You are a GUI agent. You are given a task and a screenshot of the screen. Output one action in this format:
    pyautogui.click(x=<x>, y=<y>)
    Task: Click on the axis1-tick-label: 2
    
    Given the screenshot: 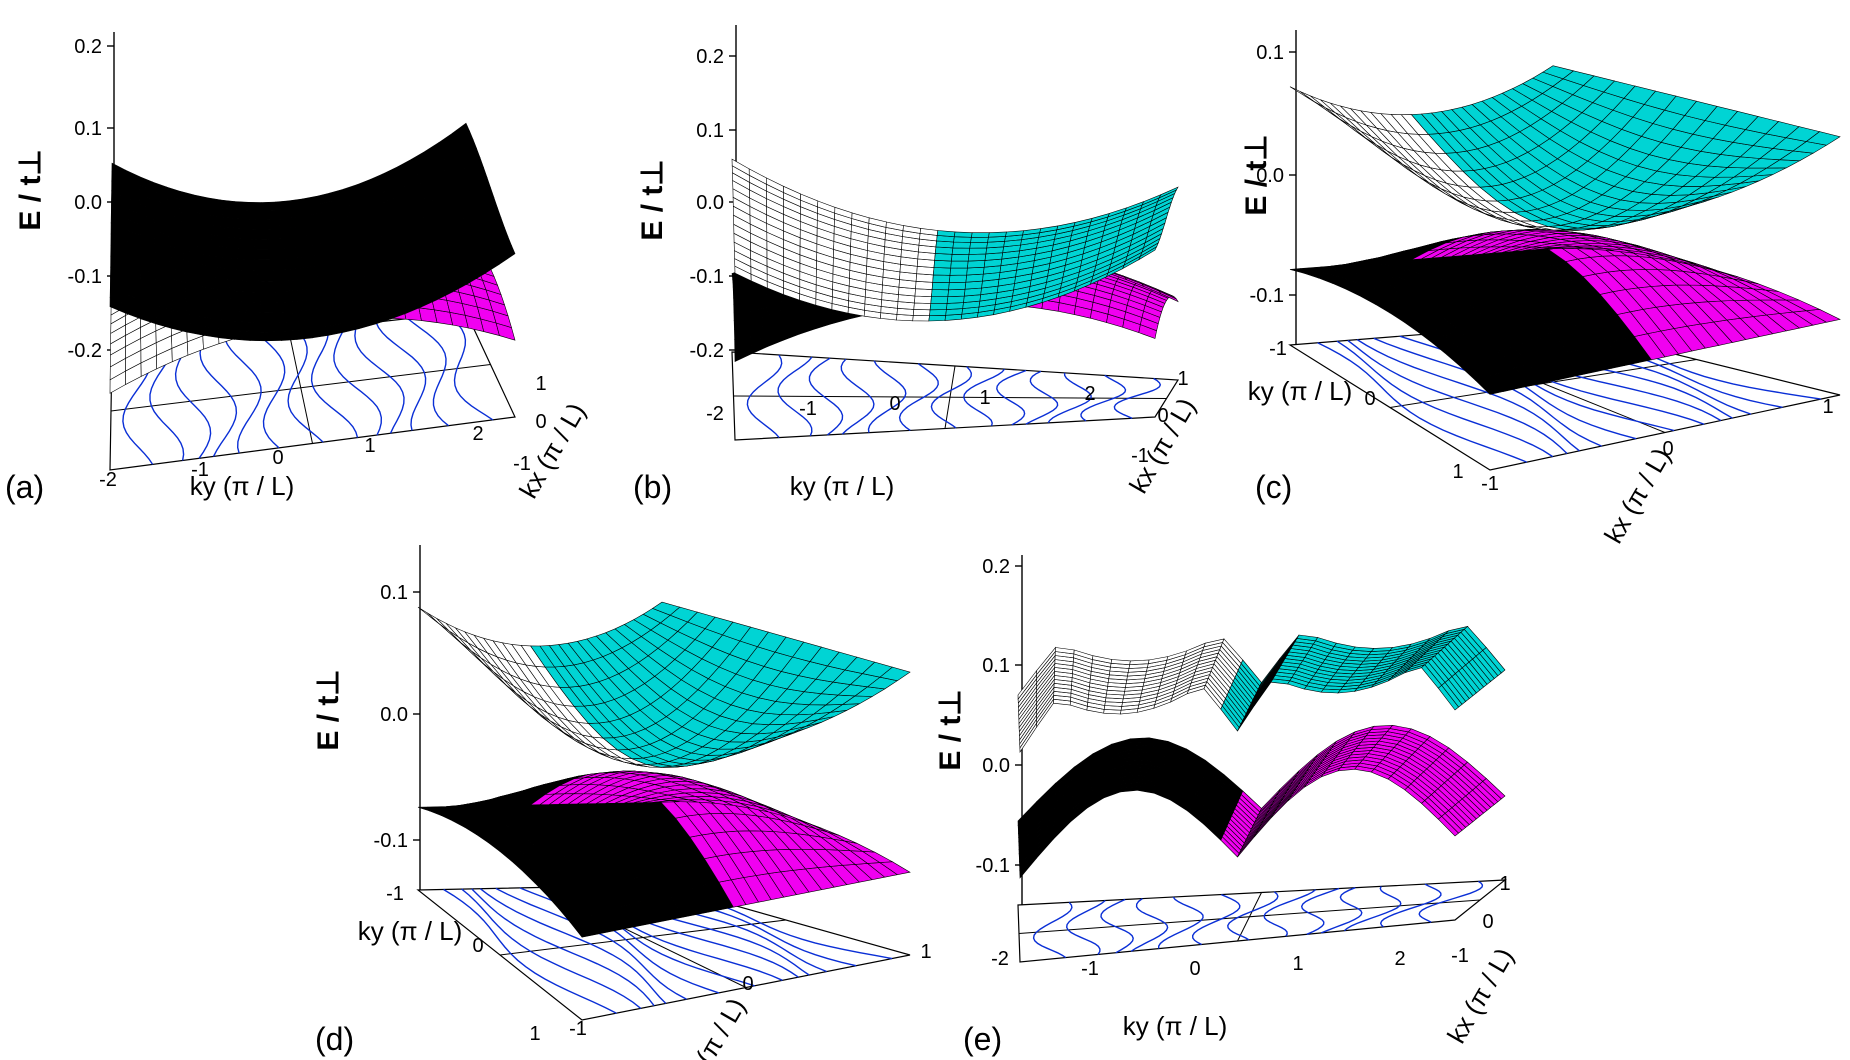 What is the action you would take?
    pyautogui.click(x=477, y=434)
    